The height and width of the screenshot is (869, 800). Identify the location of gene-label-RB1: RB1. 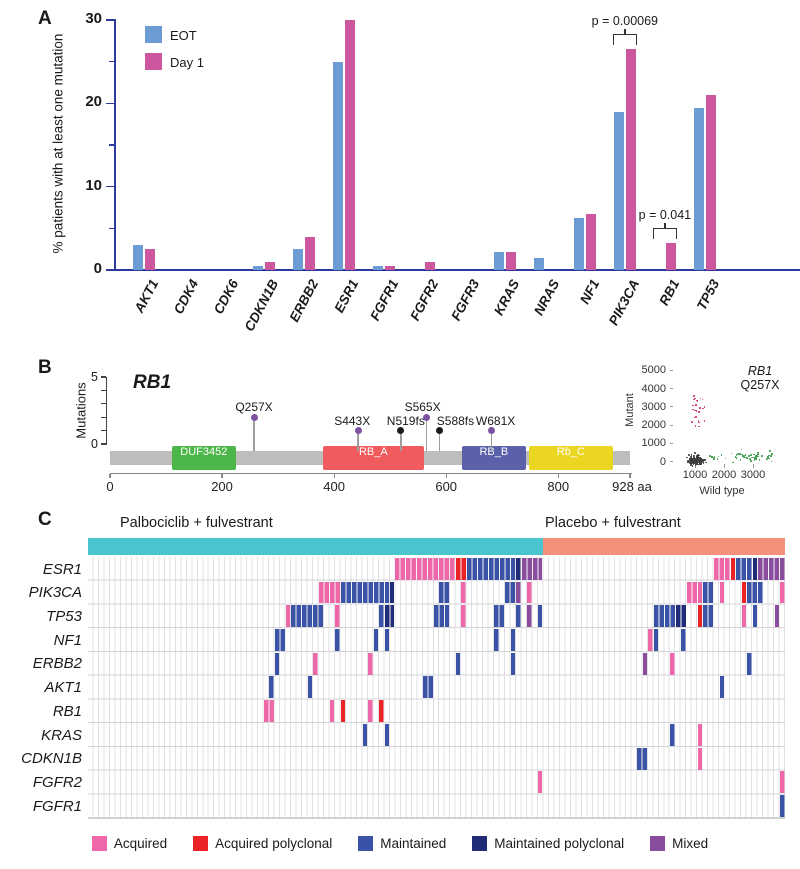
(67, 711).